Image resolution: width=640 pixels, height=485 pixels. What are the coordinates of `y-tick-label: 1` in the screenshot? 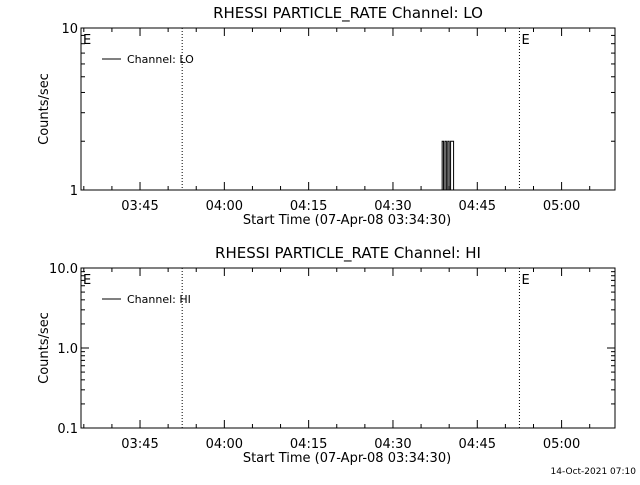 It's located at (74, 191).